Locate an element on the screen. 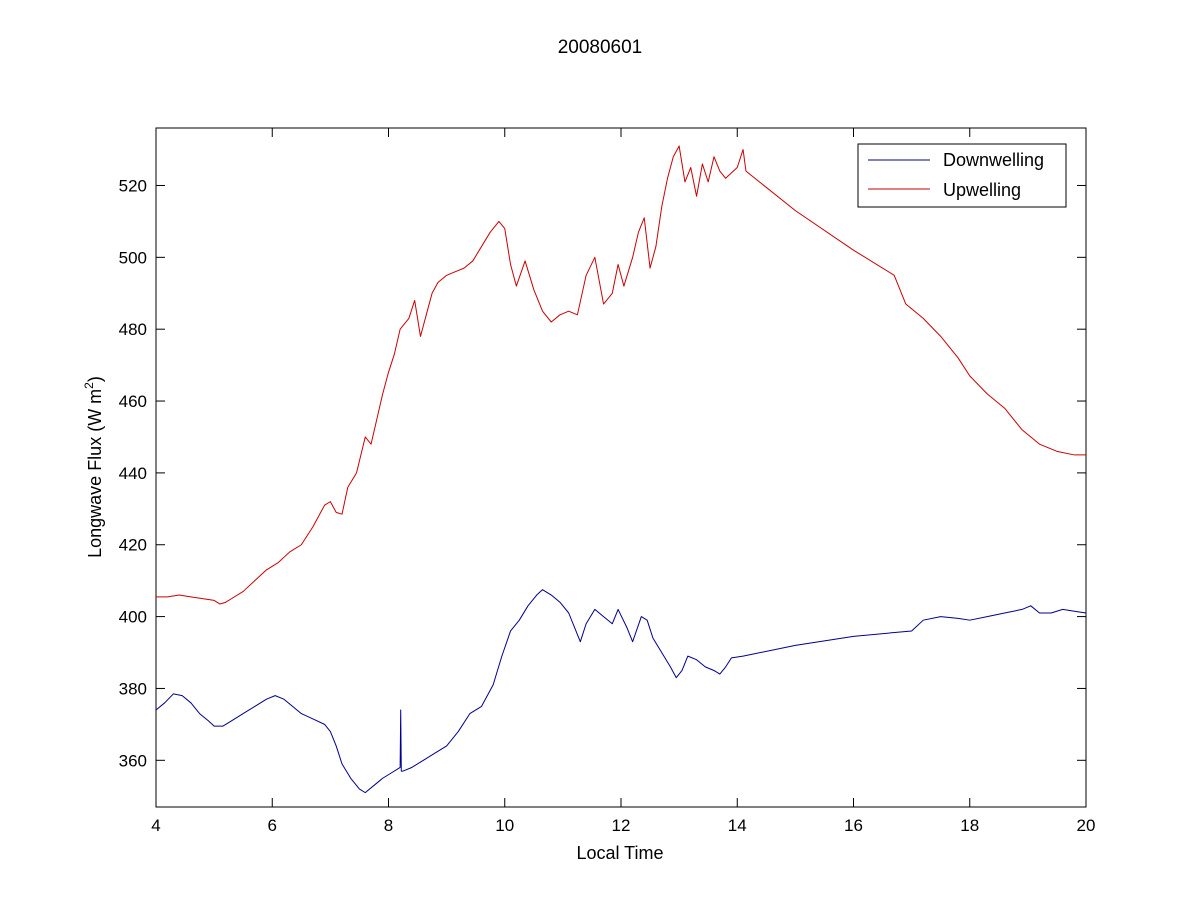  legend-box is located at coordinates (962, 175).